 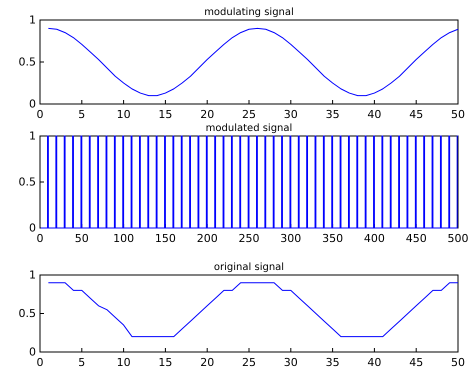 I want to click on x-tick-label: 500, so click(x=458, y=238).